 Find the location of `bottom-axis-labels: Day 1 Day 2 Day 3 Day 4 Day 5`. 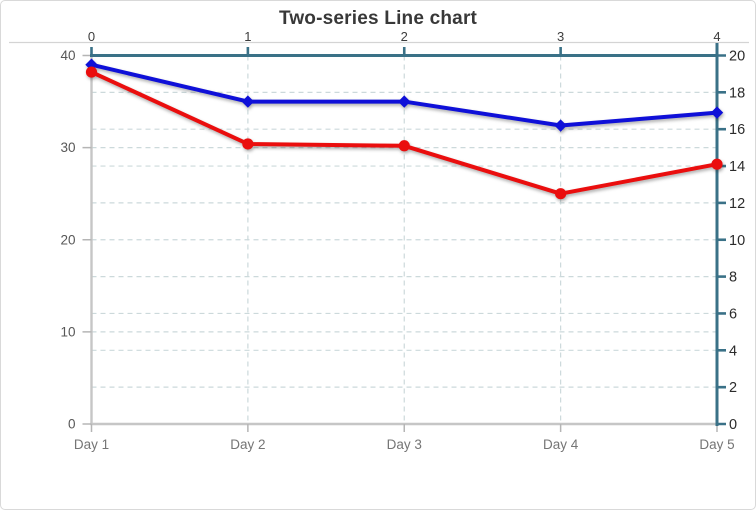

bottom-axis-labels: Day 1 Day 2 Day 3 Day 4 Day 5 is located at coordinates (404, 444).